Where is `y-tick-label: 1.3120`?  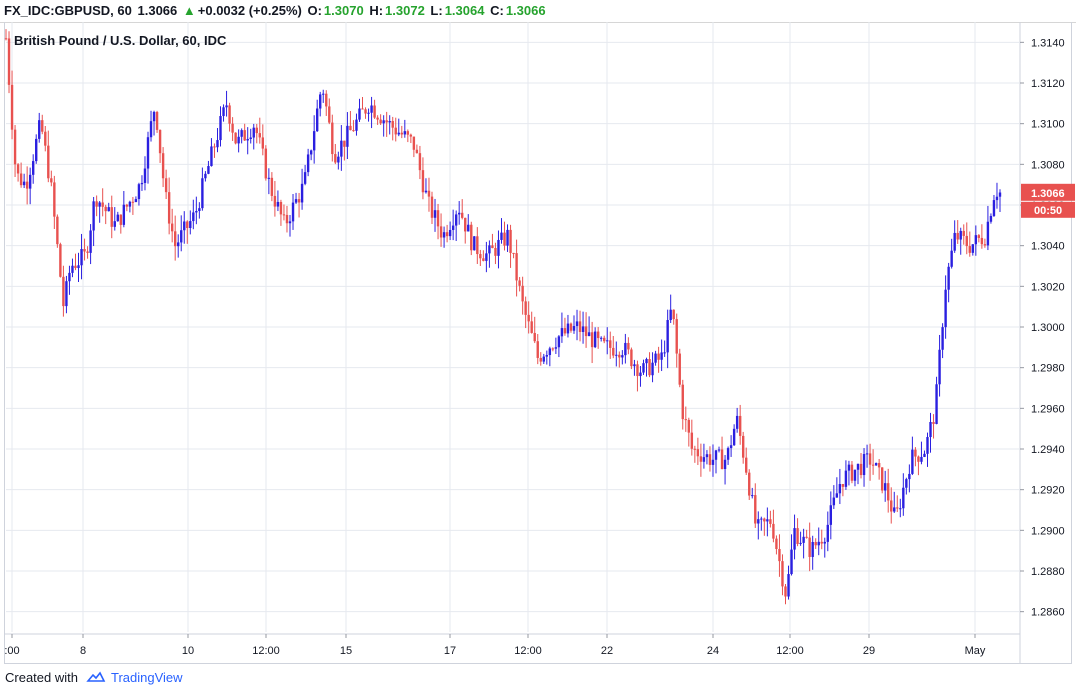 y-tick-label: 1.3120 is located at coordinates (1048, 84).